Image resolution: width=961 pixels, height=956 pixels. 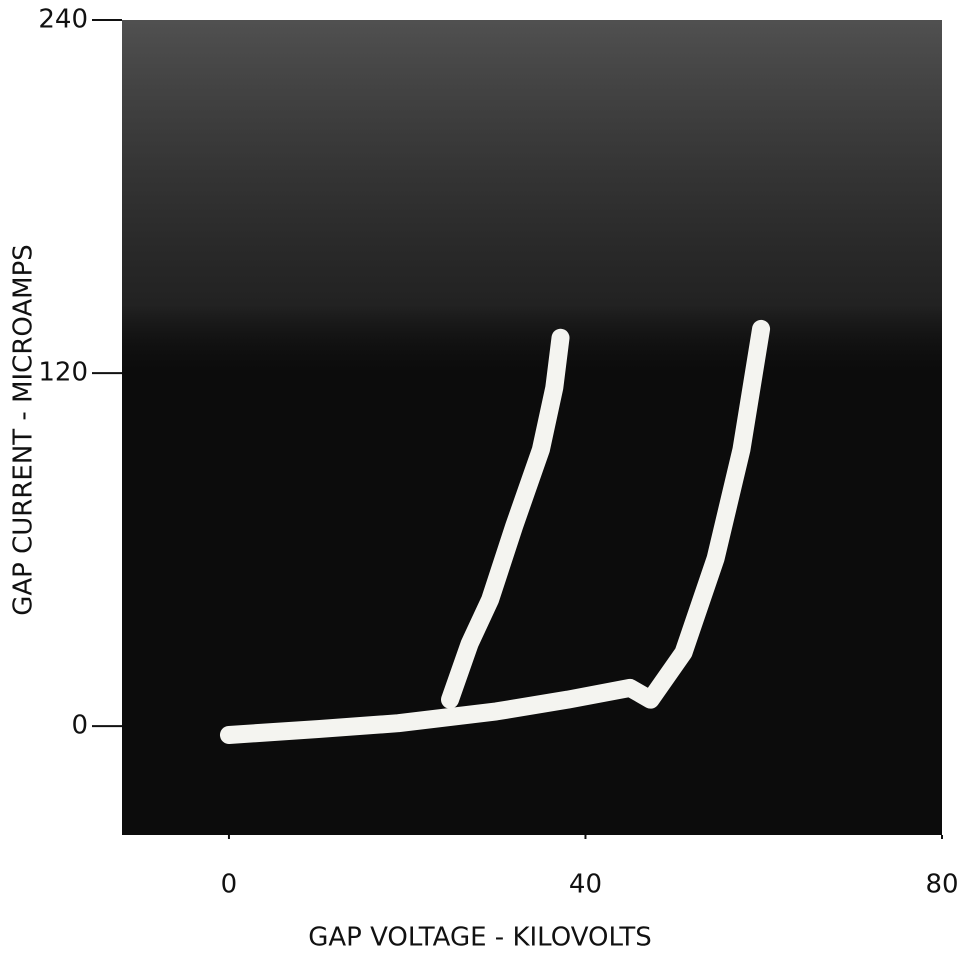 I want to click on x-tick-label: 40, so click(x=585, y=885).